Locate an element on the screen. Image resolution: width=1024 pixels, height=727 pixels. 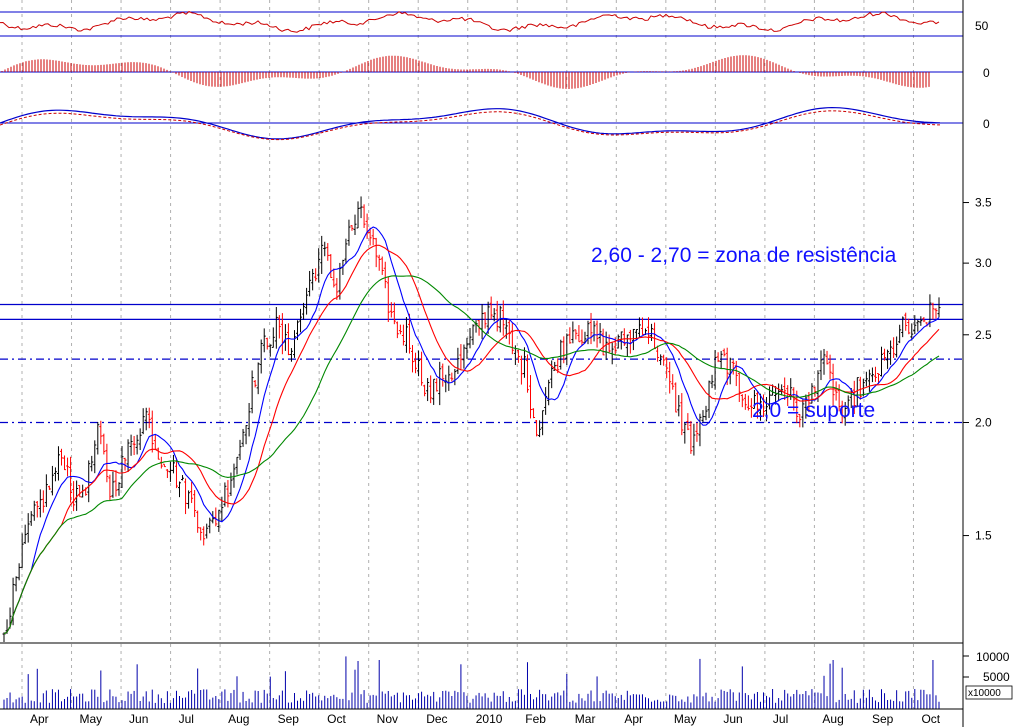
macd-line is located at coordinates (470, 123).